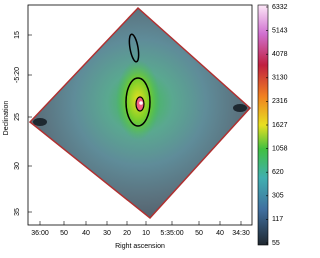 Image resolution: width=320 pixels, height=258 pixels. Describe the element at coordinates (17, 212) in the screenshot. I see `y-tick-label: 35` at that location.